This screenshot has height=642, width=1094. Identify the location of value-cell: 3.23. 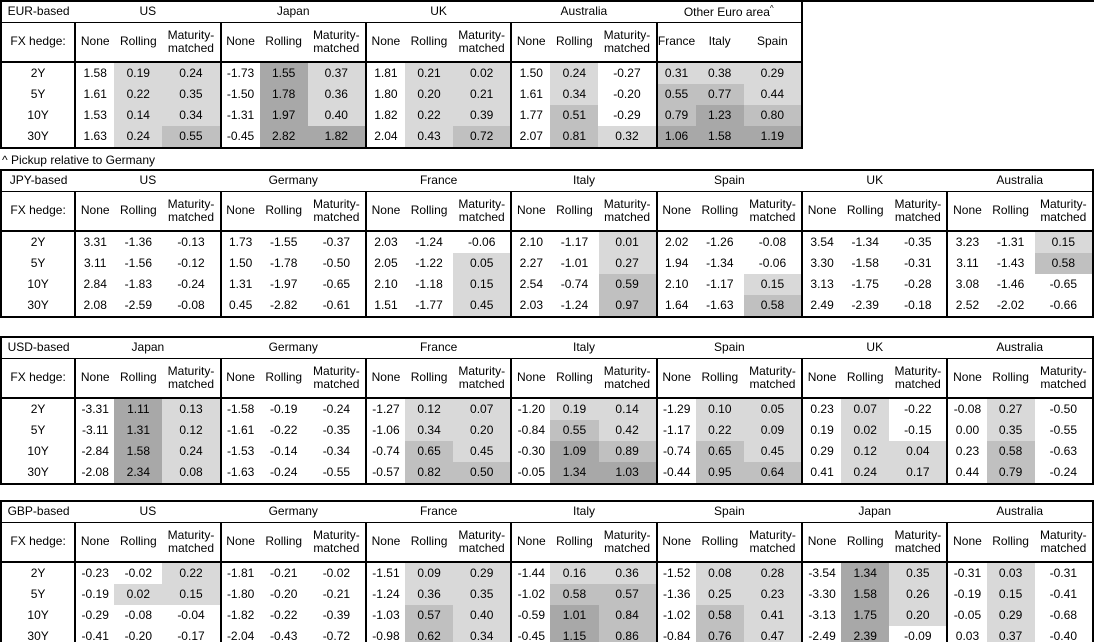
(966, 242).